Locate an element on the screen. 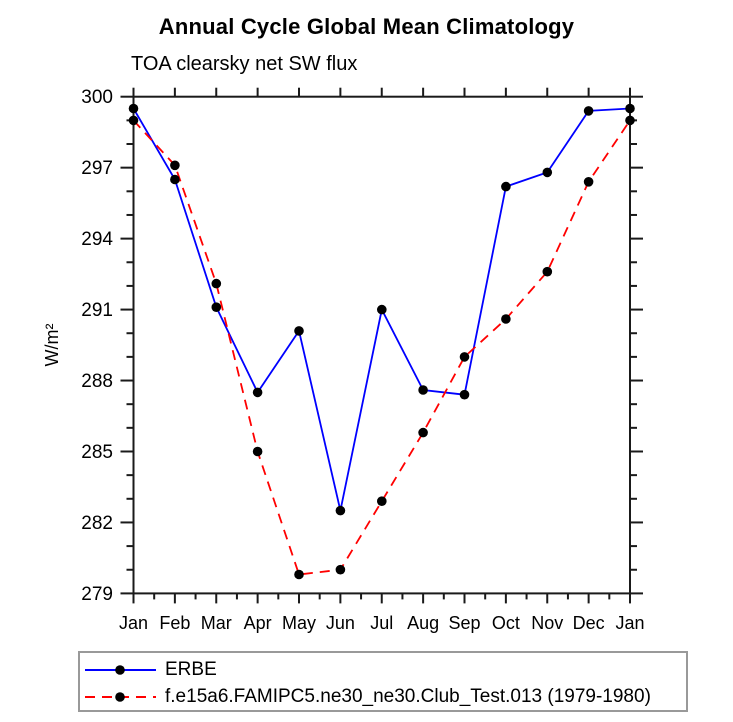 The width and height of the screenshot is (733, 722). x-tick-label: Aug is located at coordinates (423, 623).